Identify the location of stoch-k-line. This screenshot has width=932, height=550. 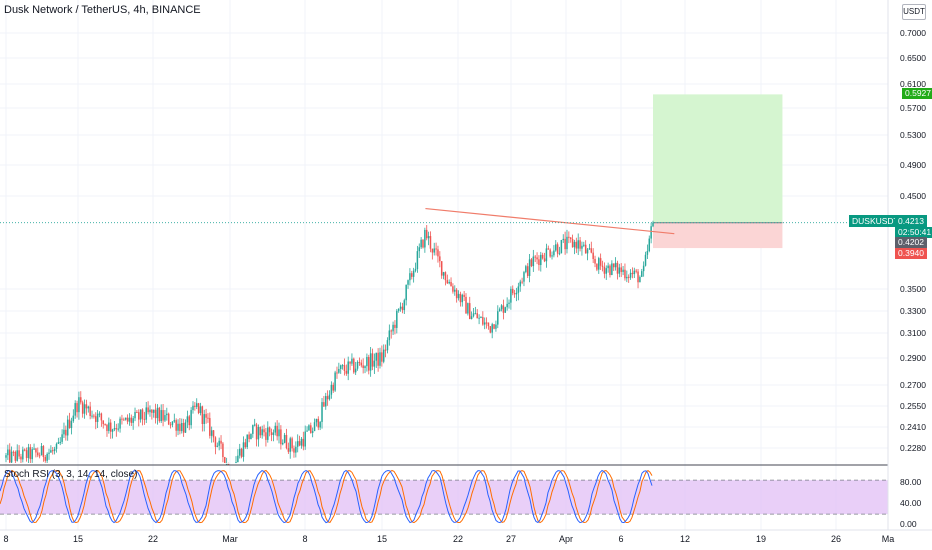
(326, 496).